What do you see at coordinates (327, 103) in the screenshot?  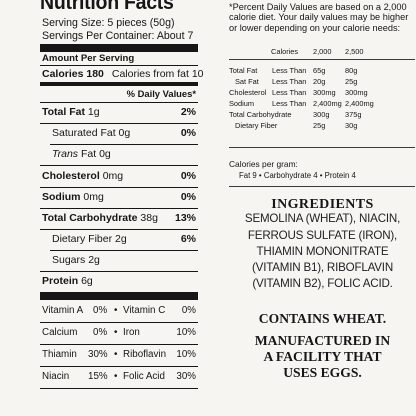 I see `dv-value-2000: 2,400mg` at bounding box center [327, 103].